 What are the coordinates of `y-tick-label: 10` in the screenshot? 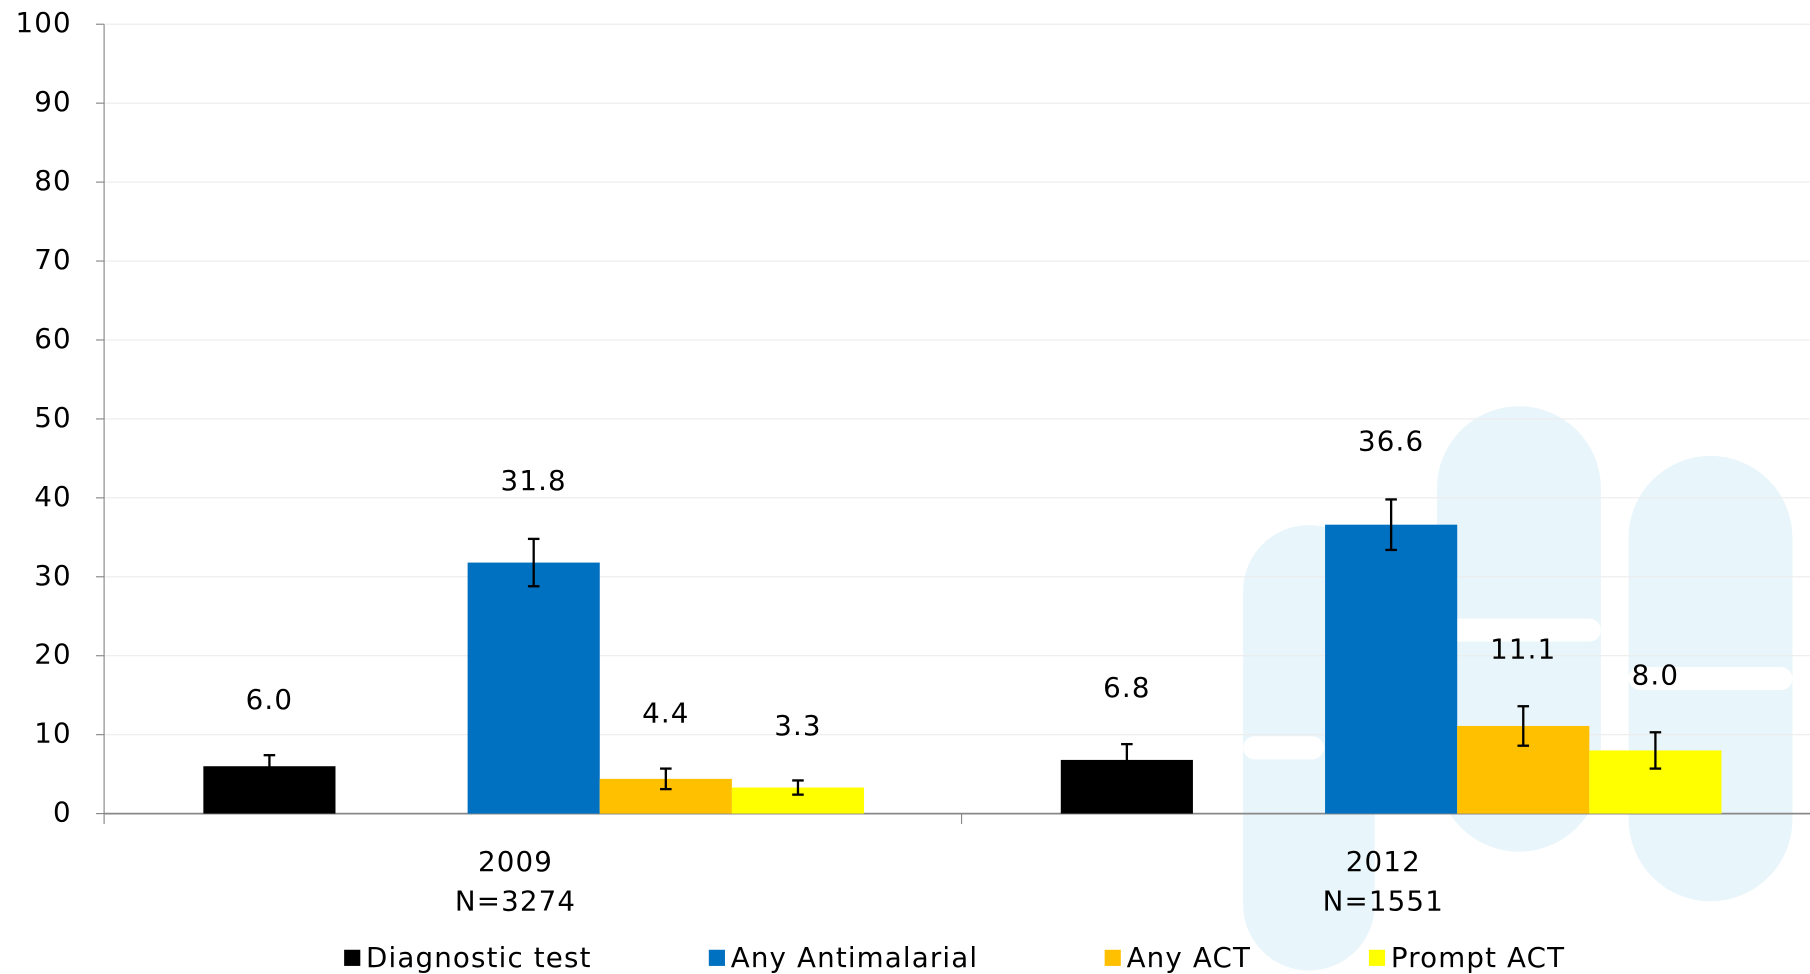 It's located at (53, 733).